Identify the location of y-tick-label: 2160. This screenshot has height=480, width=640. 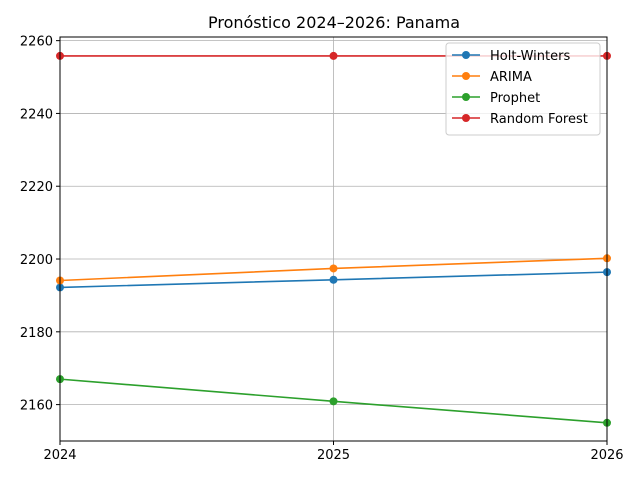
(36, 406).